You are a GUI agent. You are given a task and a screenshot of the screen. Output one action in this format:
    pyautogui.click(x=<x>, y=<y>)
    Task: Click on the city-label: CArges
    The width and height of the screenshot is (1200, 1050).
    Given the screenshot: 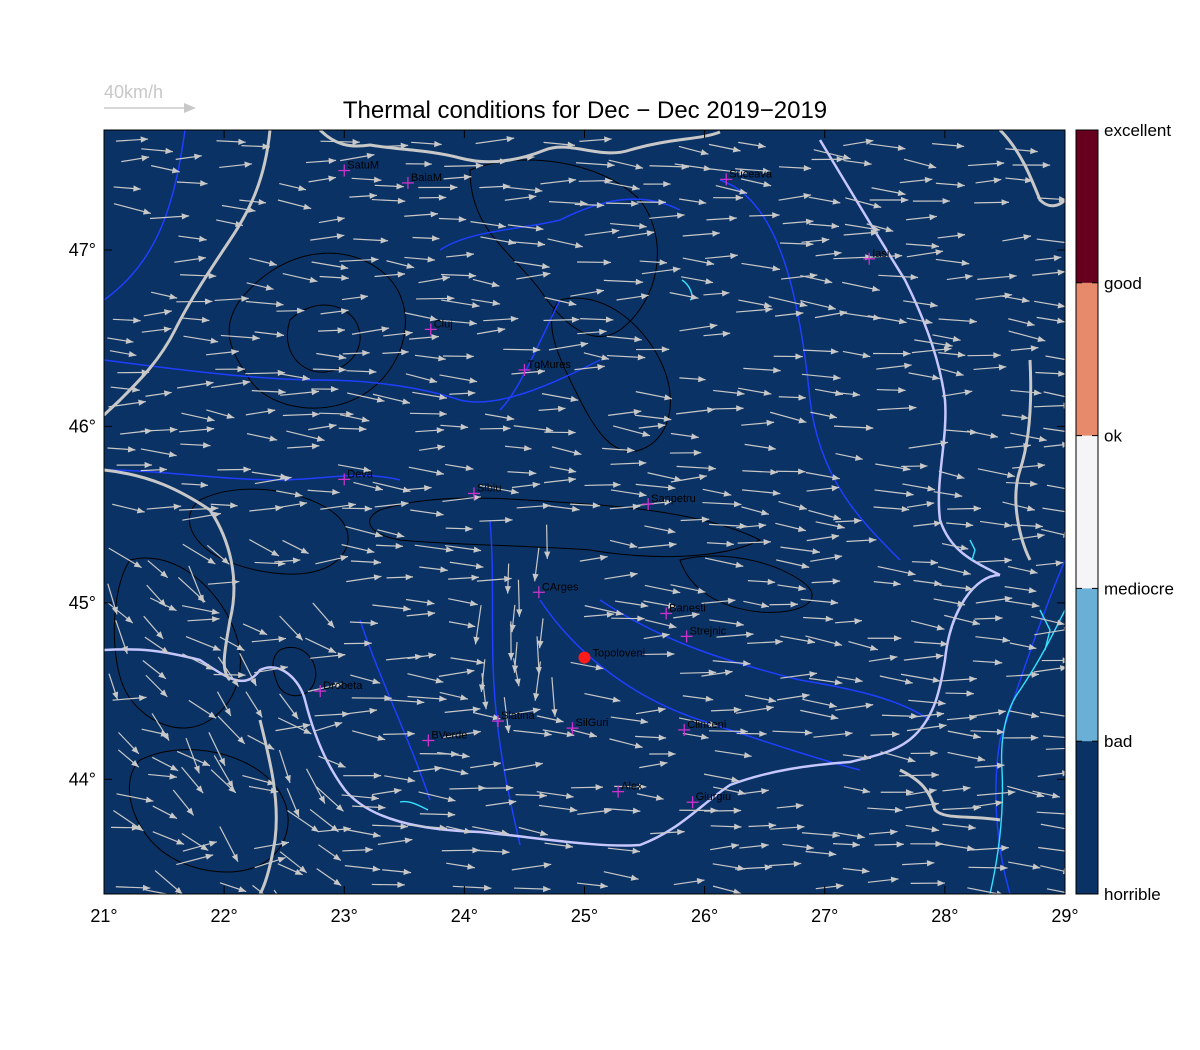 What is the action you would take?
    pyautogui.click(x=560, y=587)
    